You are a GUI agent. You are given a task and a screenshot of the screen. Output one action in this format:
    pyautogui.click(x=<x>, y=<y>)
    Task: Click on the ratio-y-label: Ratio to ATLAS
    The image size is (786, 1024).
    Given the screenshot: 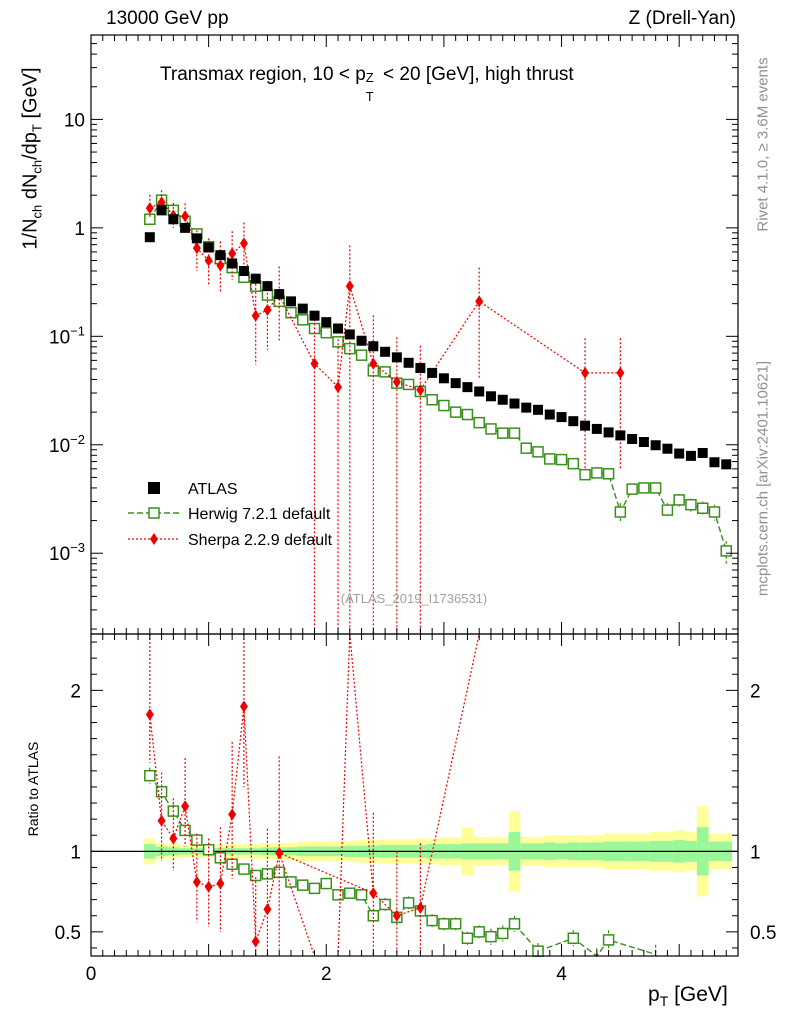 What is the action you would take?
    pyautogui.click(x=33, y=789)
    